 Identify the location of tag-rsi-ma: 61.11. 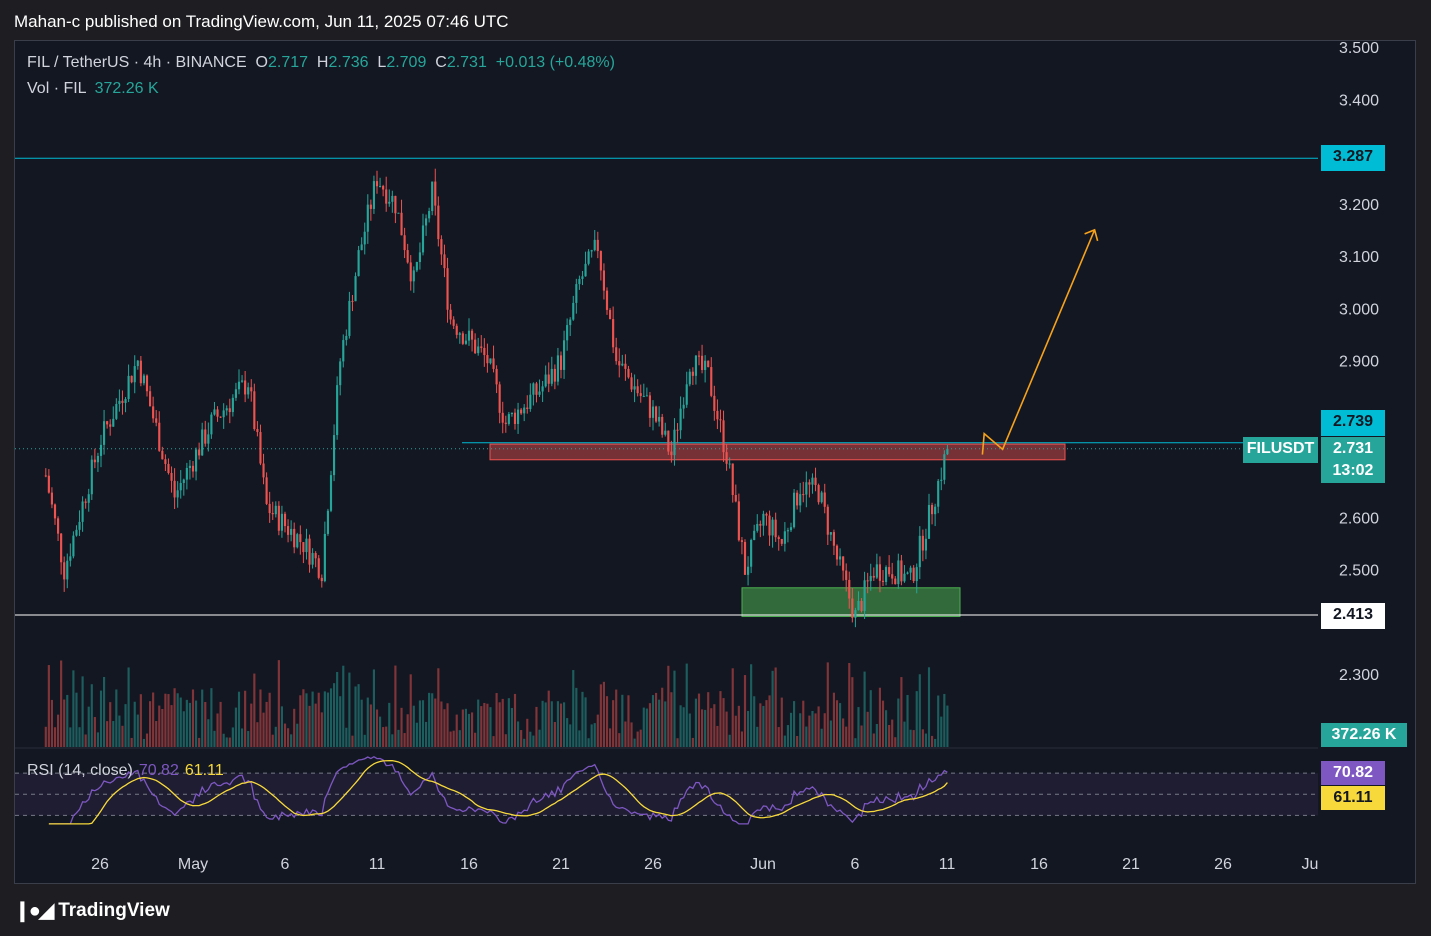
(1353, 798).